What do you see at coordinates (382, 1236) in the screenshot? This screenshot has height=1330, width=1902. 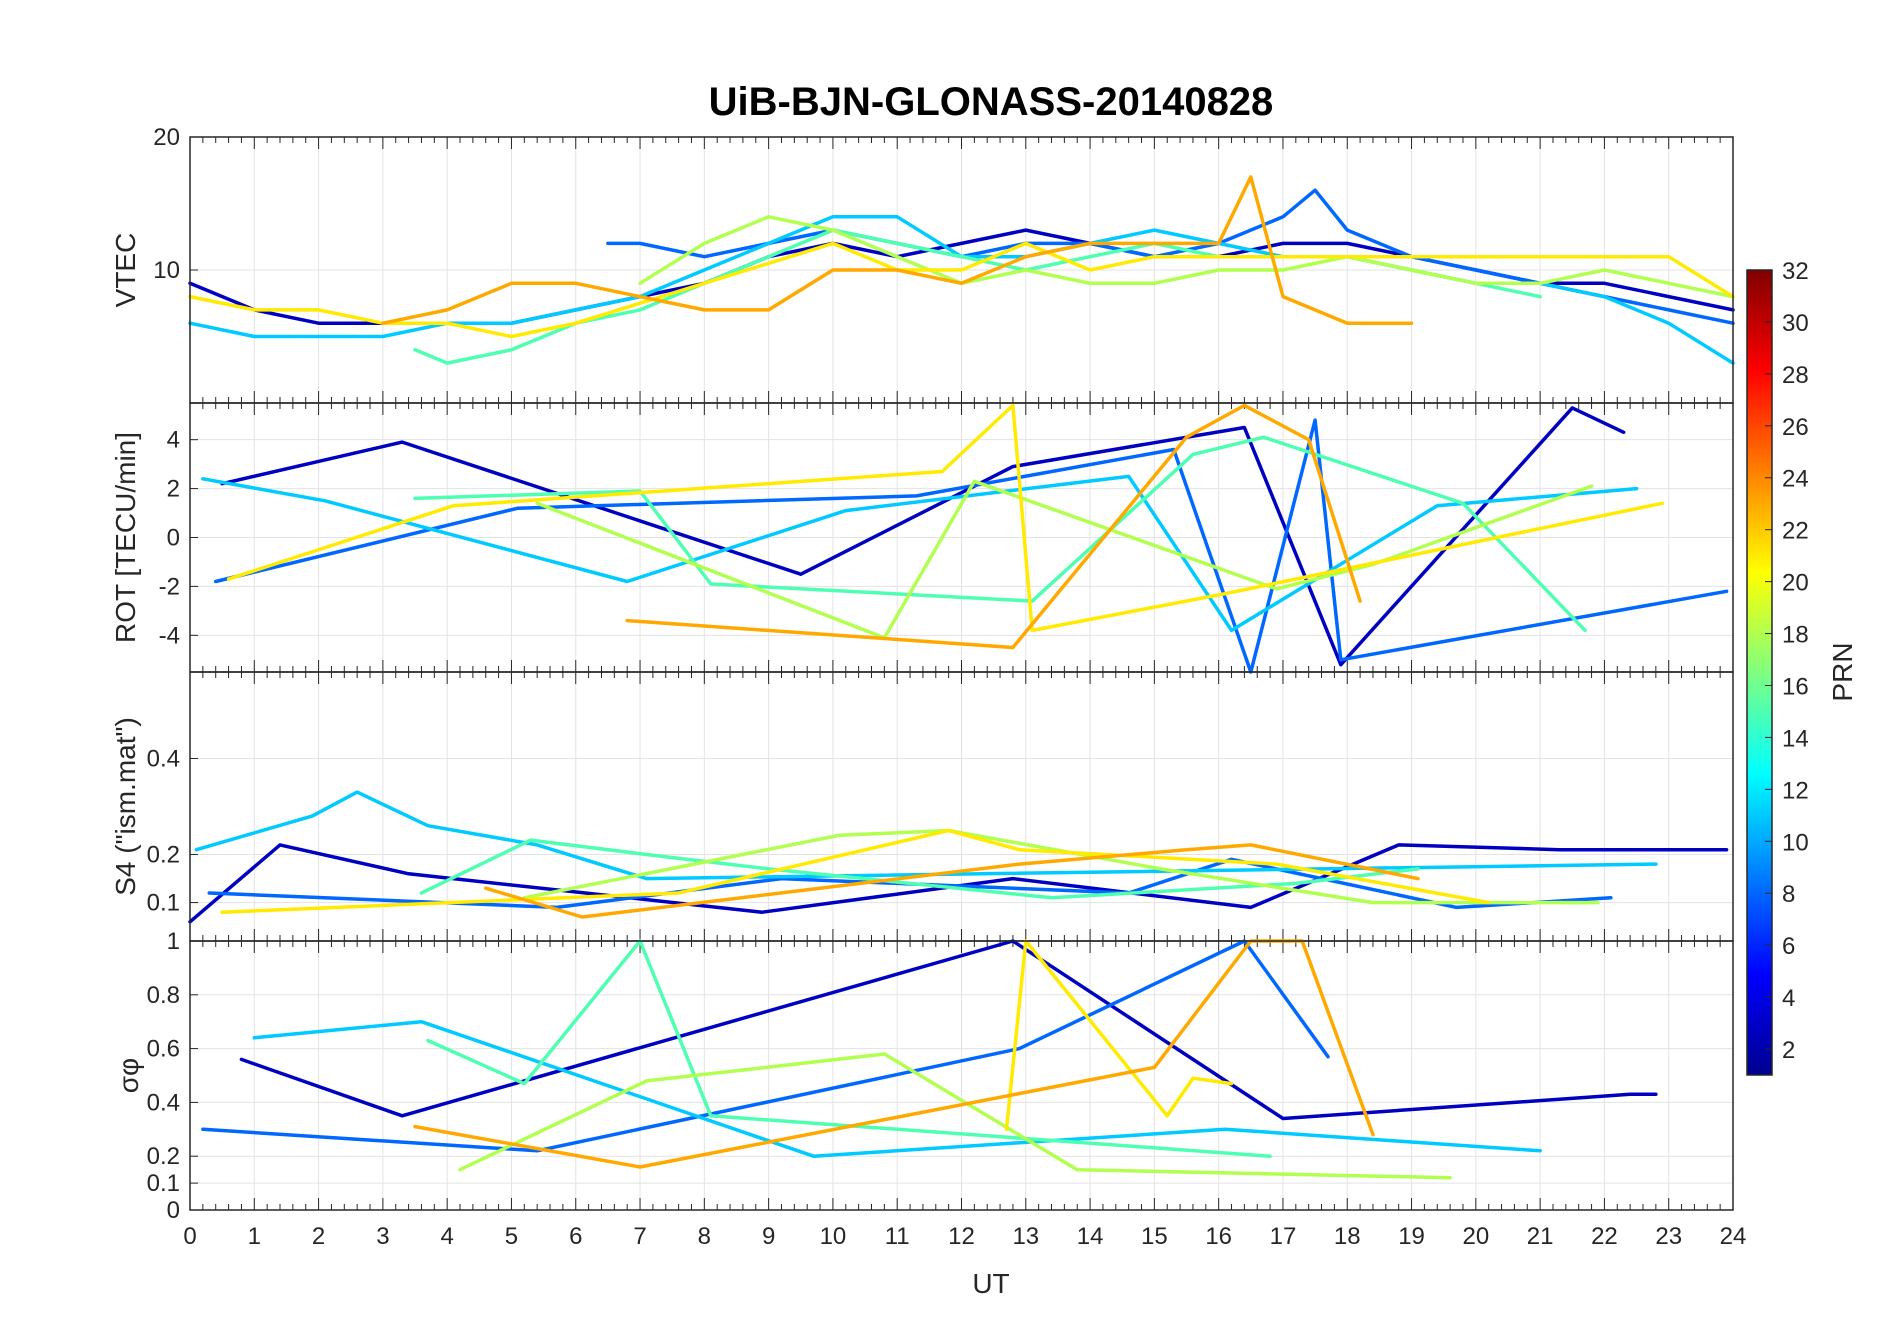 I see `x-tick-label: 3` at bounding box center [382, 1236].